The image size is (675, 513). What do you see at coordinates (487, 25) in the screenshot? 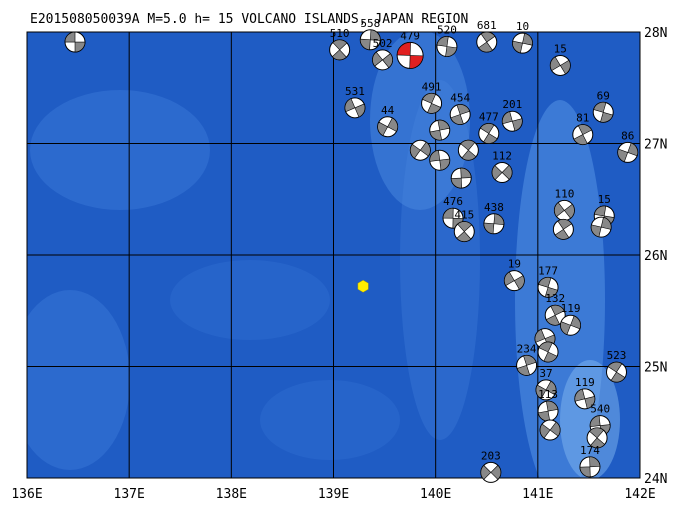
I see `depth-label: 681` at bounding box center [487, 25].